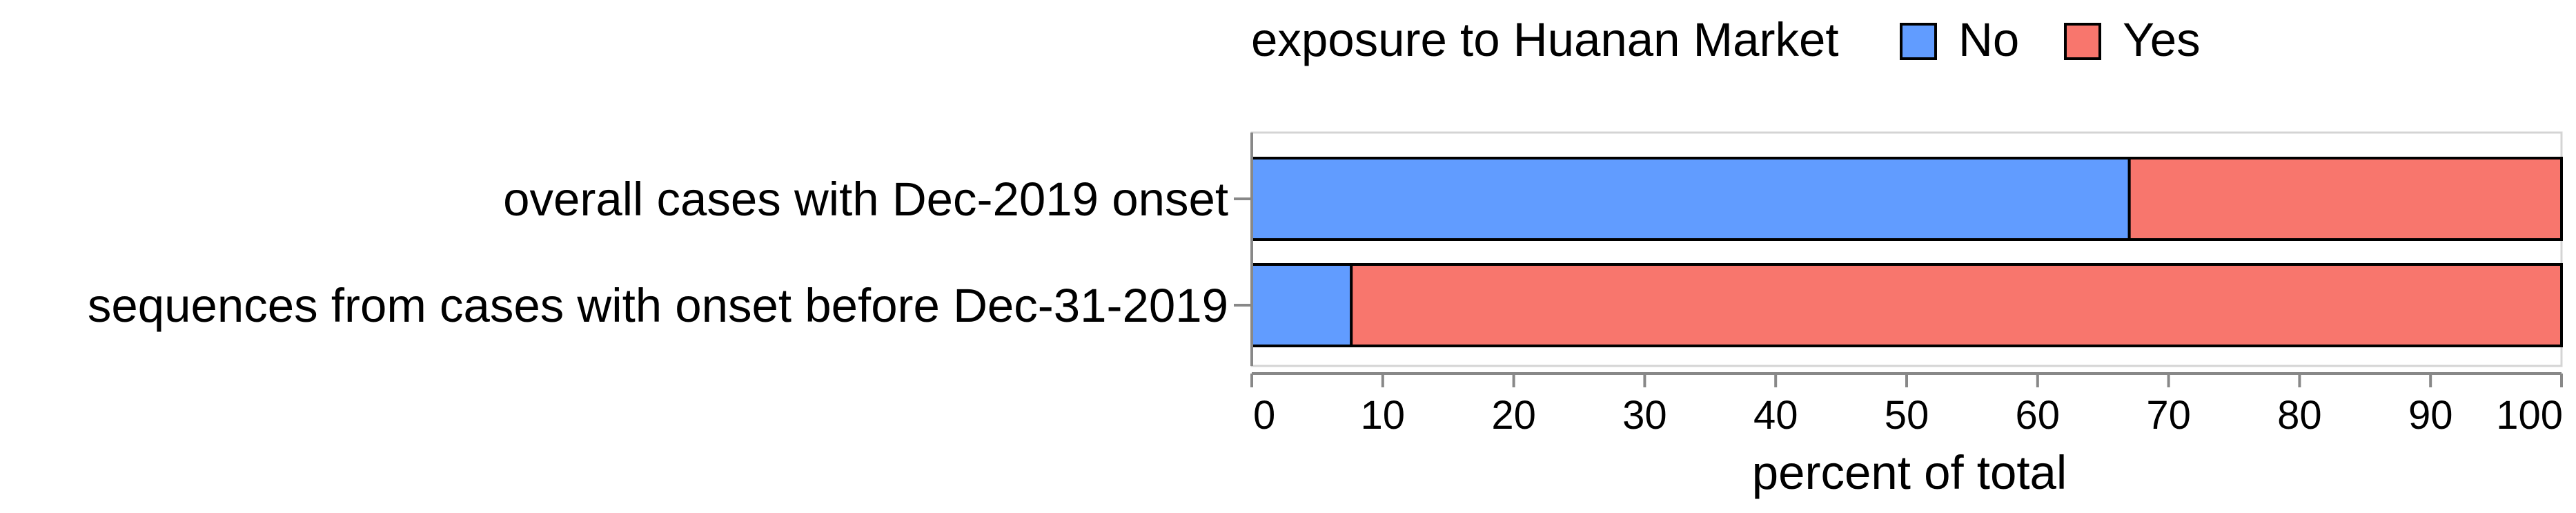 The width and height of the screenshot is (2576, 513). Describe the element at coordinates (2162, 40) in the screenshot. I see `legend-label-yes: Yes` at that location.